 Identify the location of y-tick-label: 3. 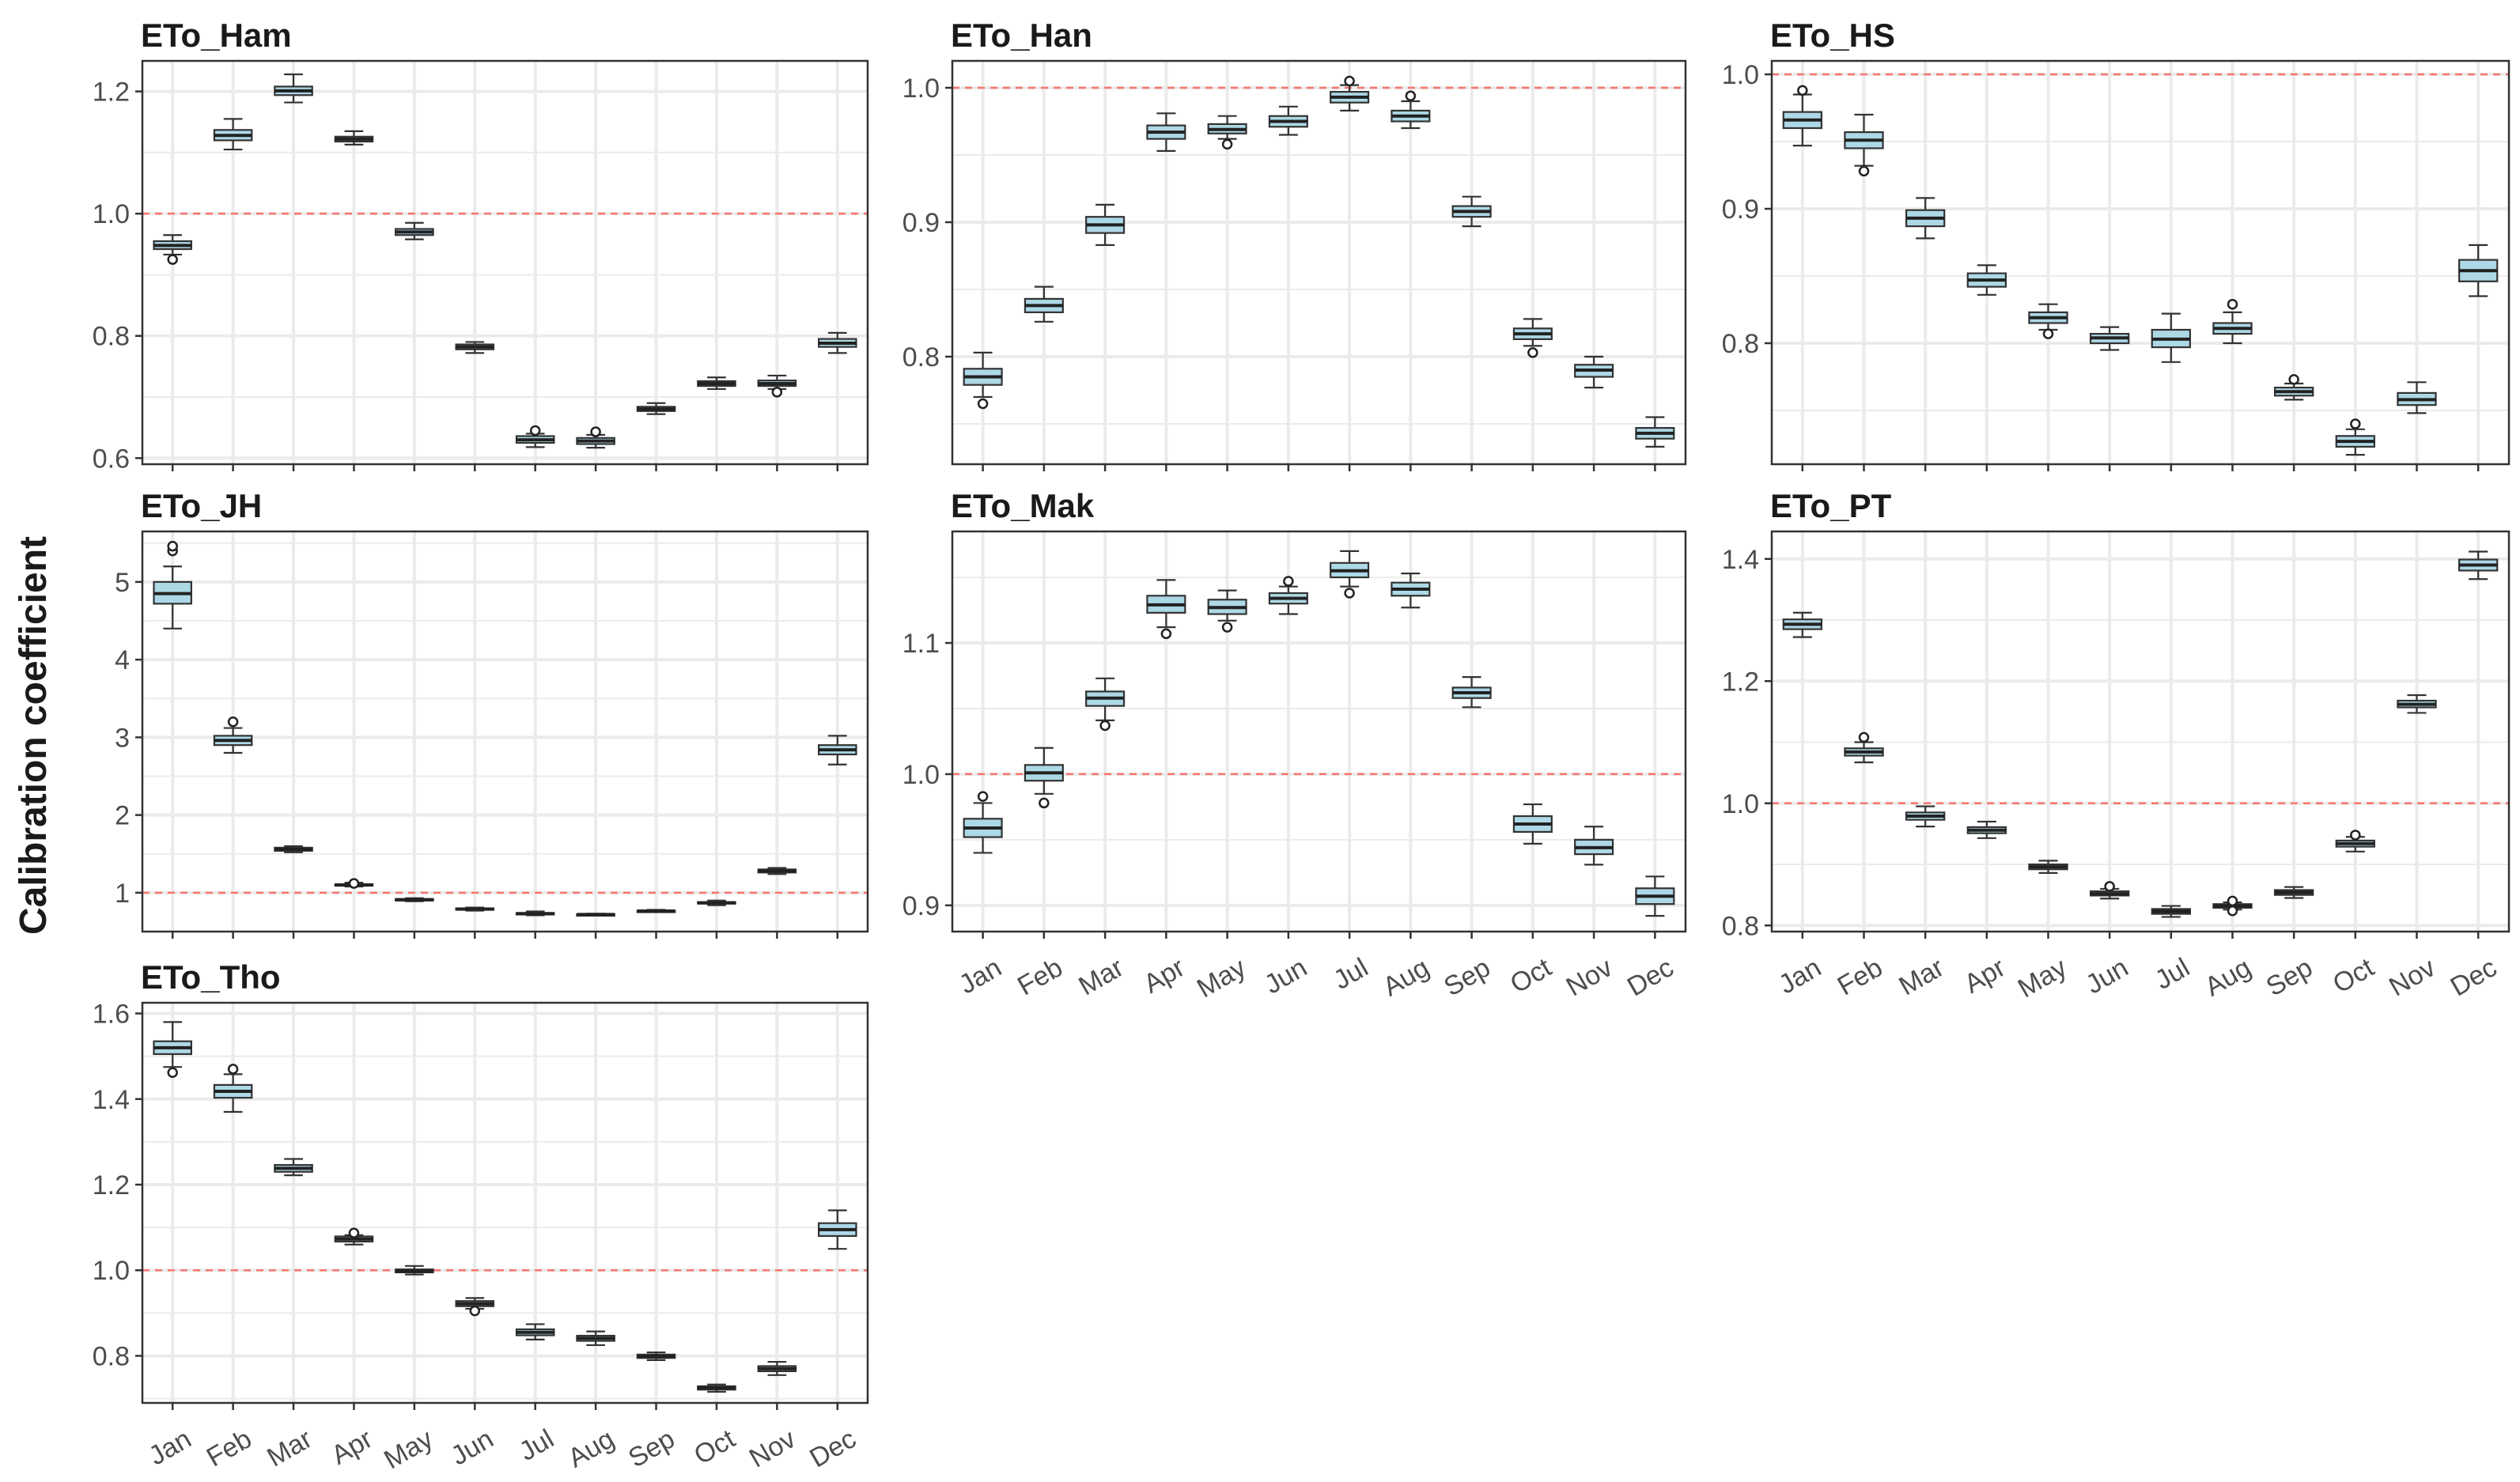
(122, 738).